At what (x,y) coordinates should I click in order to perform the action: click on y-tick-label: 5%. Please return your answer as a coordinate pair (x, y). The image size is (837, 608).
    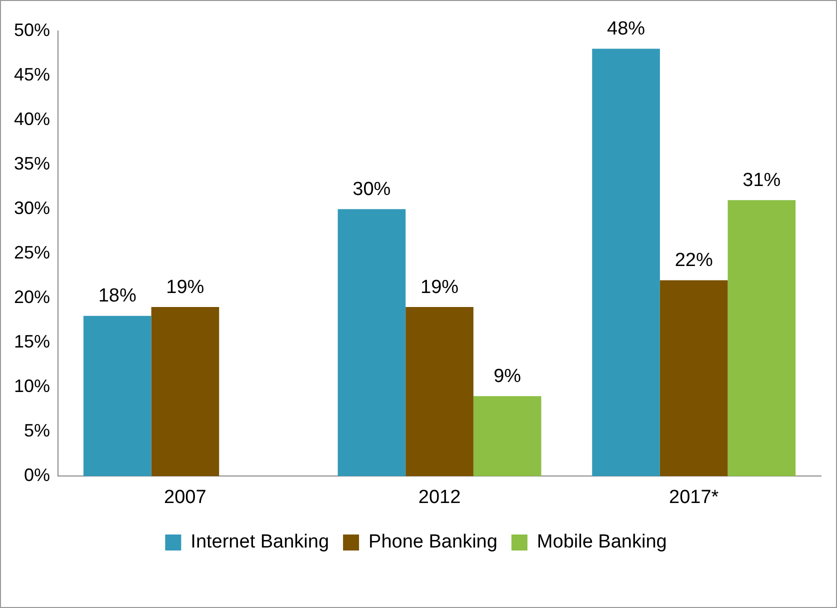
    Looking at the image, I should click on (37, 430).